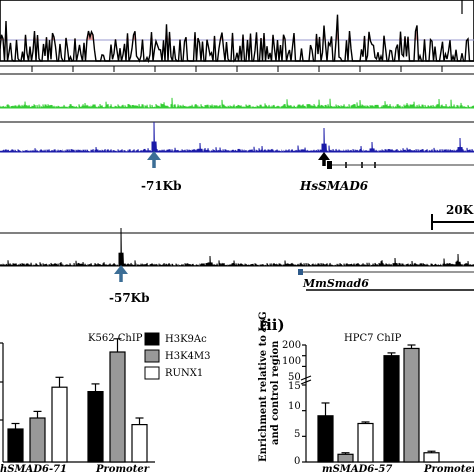  What do you see at coordinates (373, 338) in the screenshot?
I see `hpc7-chart-title: HPC7 ChIP` at bounding box center [373, 338].